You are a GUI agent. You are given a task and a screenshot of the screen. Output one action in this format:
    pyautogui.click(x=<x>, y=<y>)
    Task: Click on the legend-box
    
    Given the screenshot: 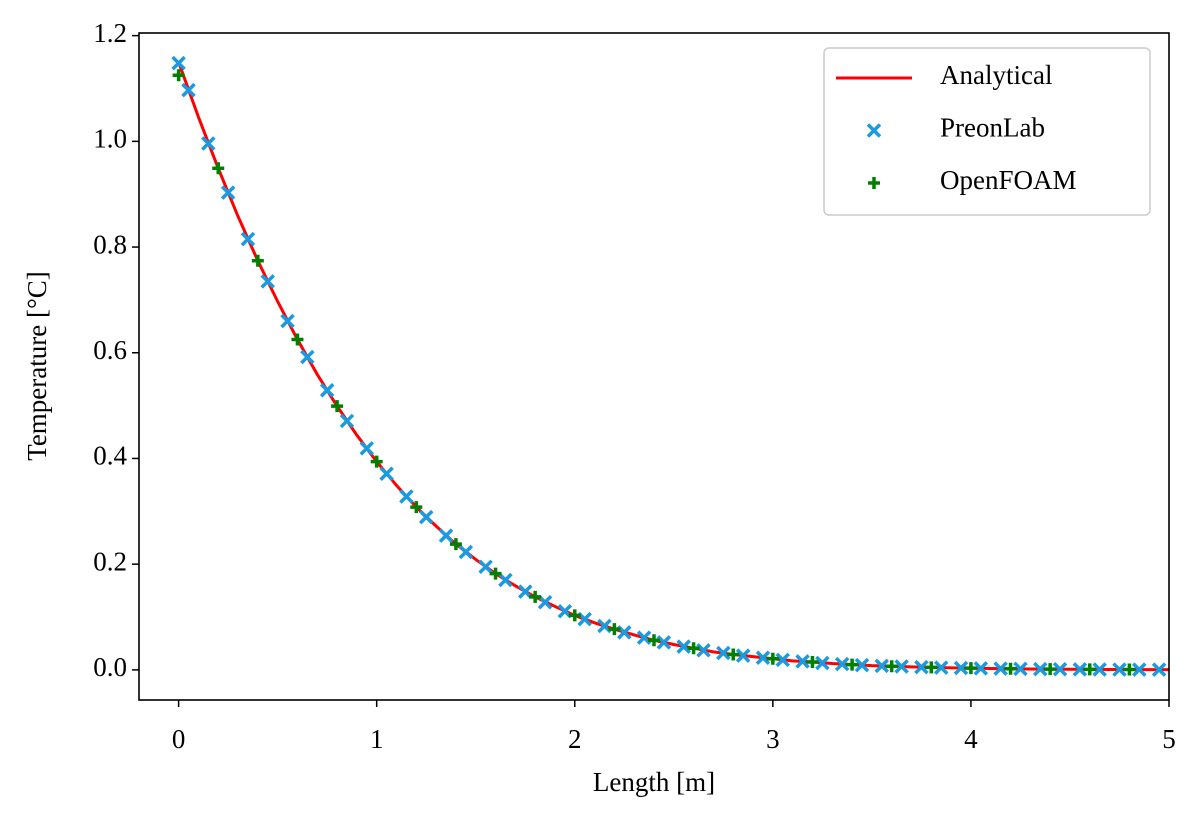 What is the action you would take?
    pyautogui.click(x=987, y=131)
    